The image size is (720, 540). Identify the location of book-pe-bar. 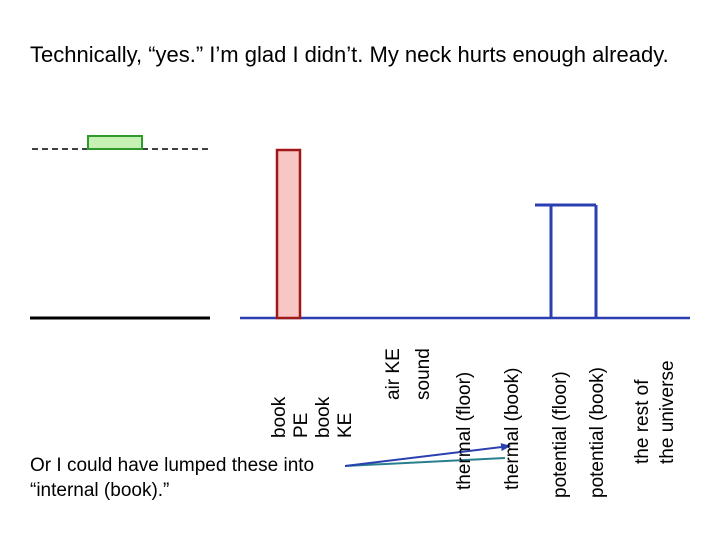
(288, 234).